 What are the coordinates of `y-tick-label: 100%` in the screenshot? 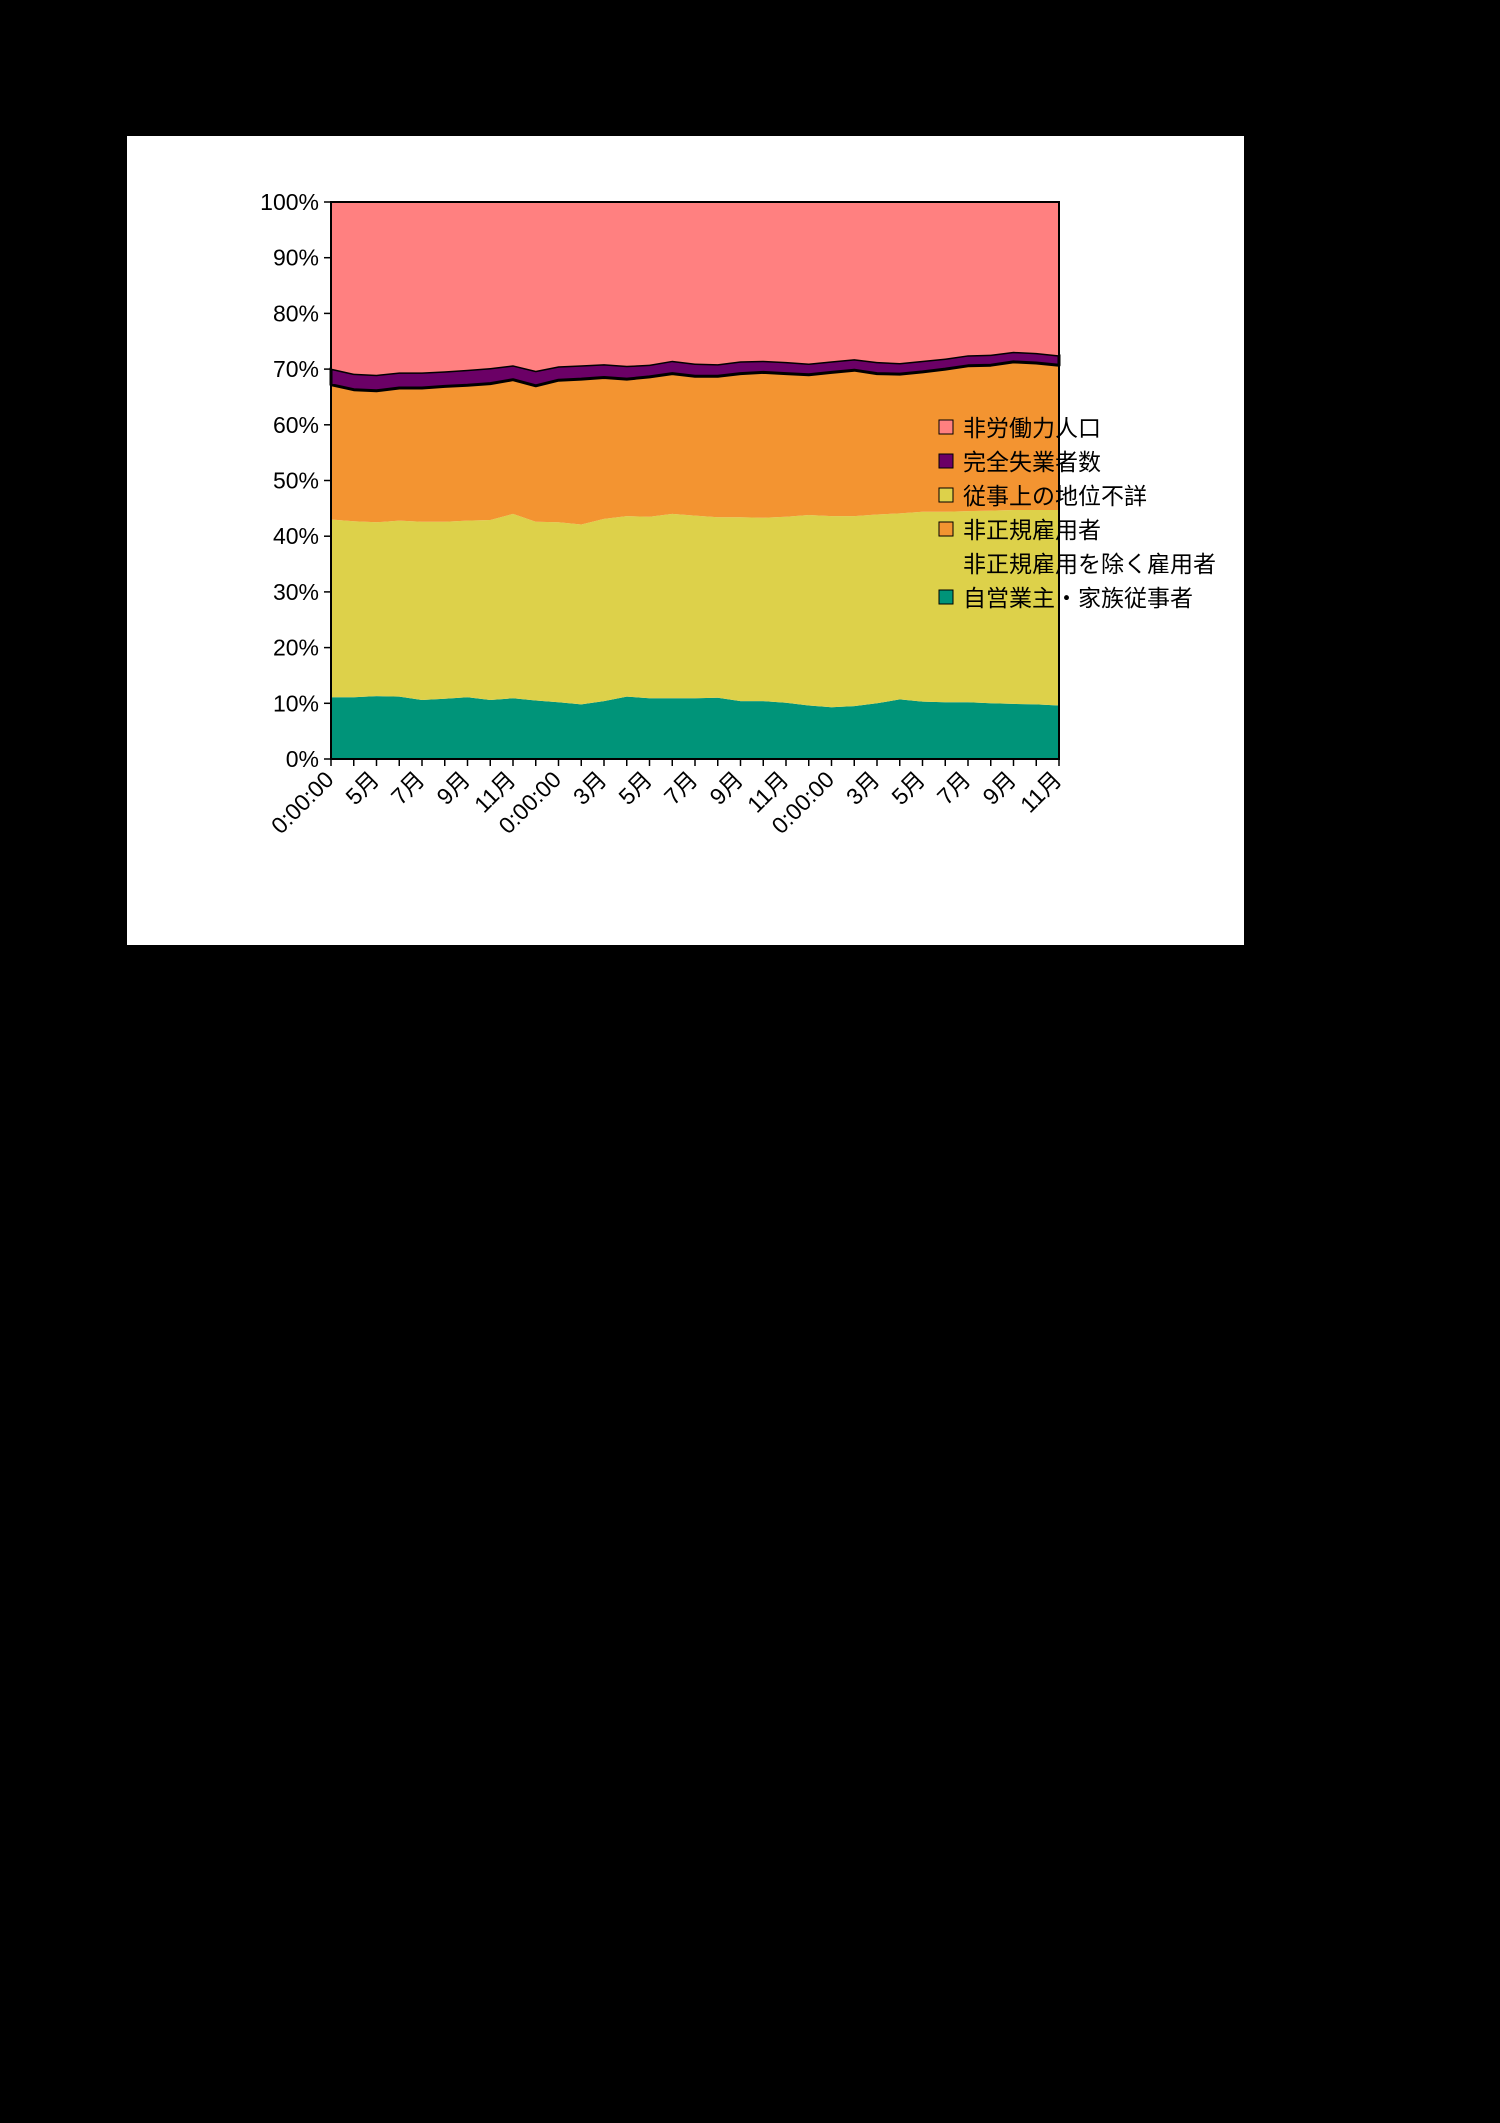 It's located at (289, 202).